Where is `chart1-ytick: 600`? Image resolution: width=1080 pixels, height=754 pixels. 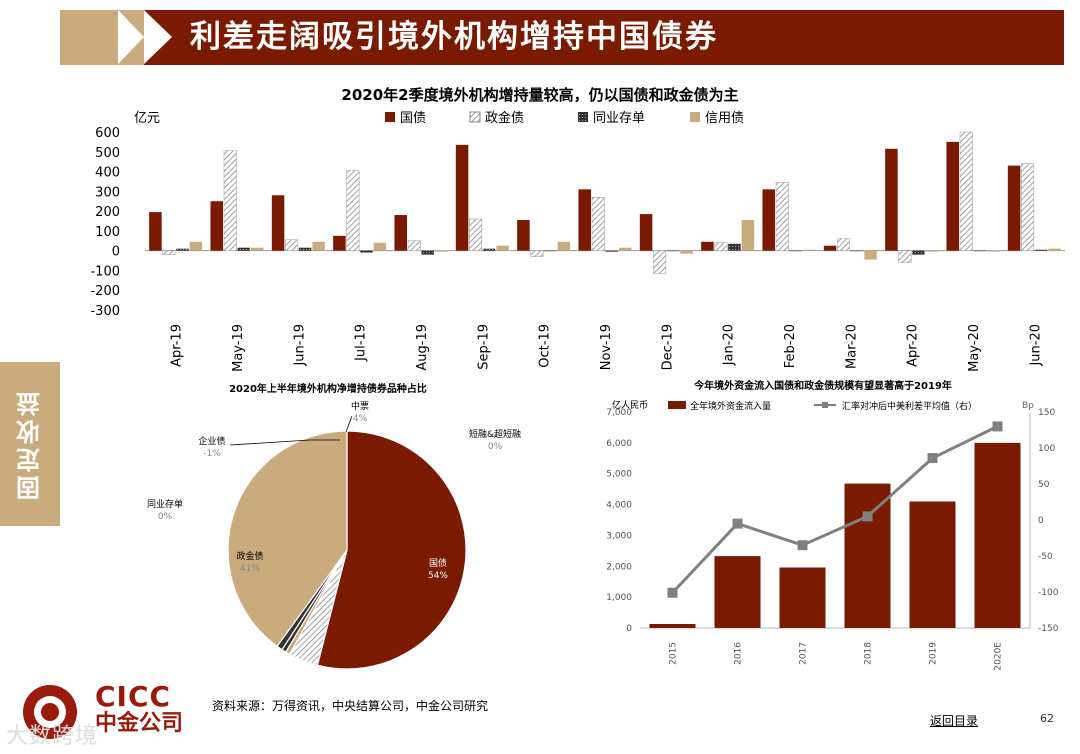
chart1-ytick: 600 is located at coordinates (107, 133).